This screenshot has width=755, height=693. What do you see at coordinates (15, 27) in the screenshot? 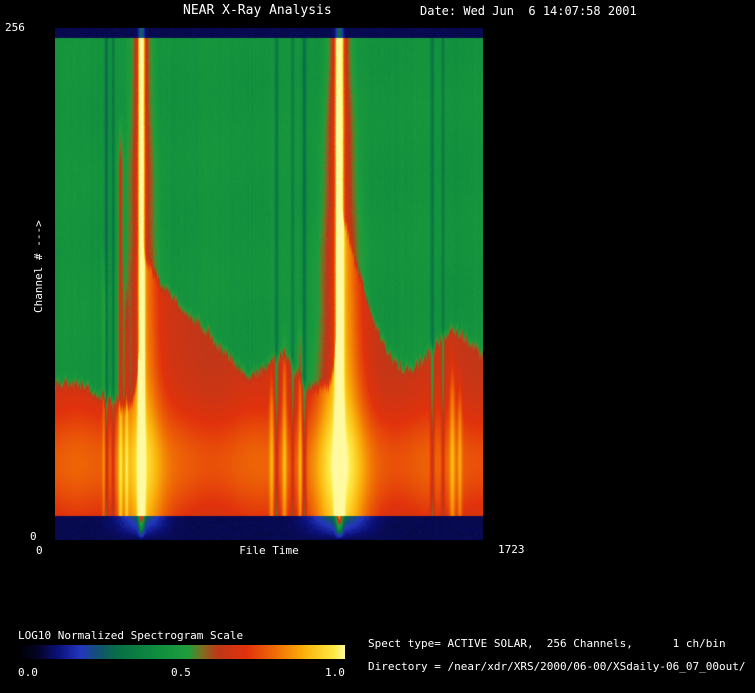
I see `y-axis-max-label: 256` at bounding box center [15, 27].